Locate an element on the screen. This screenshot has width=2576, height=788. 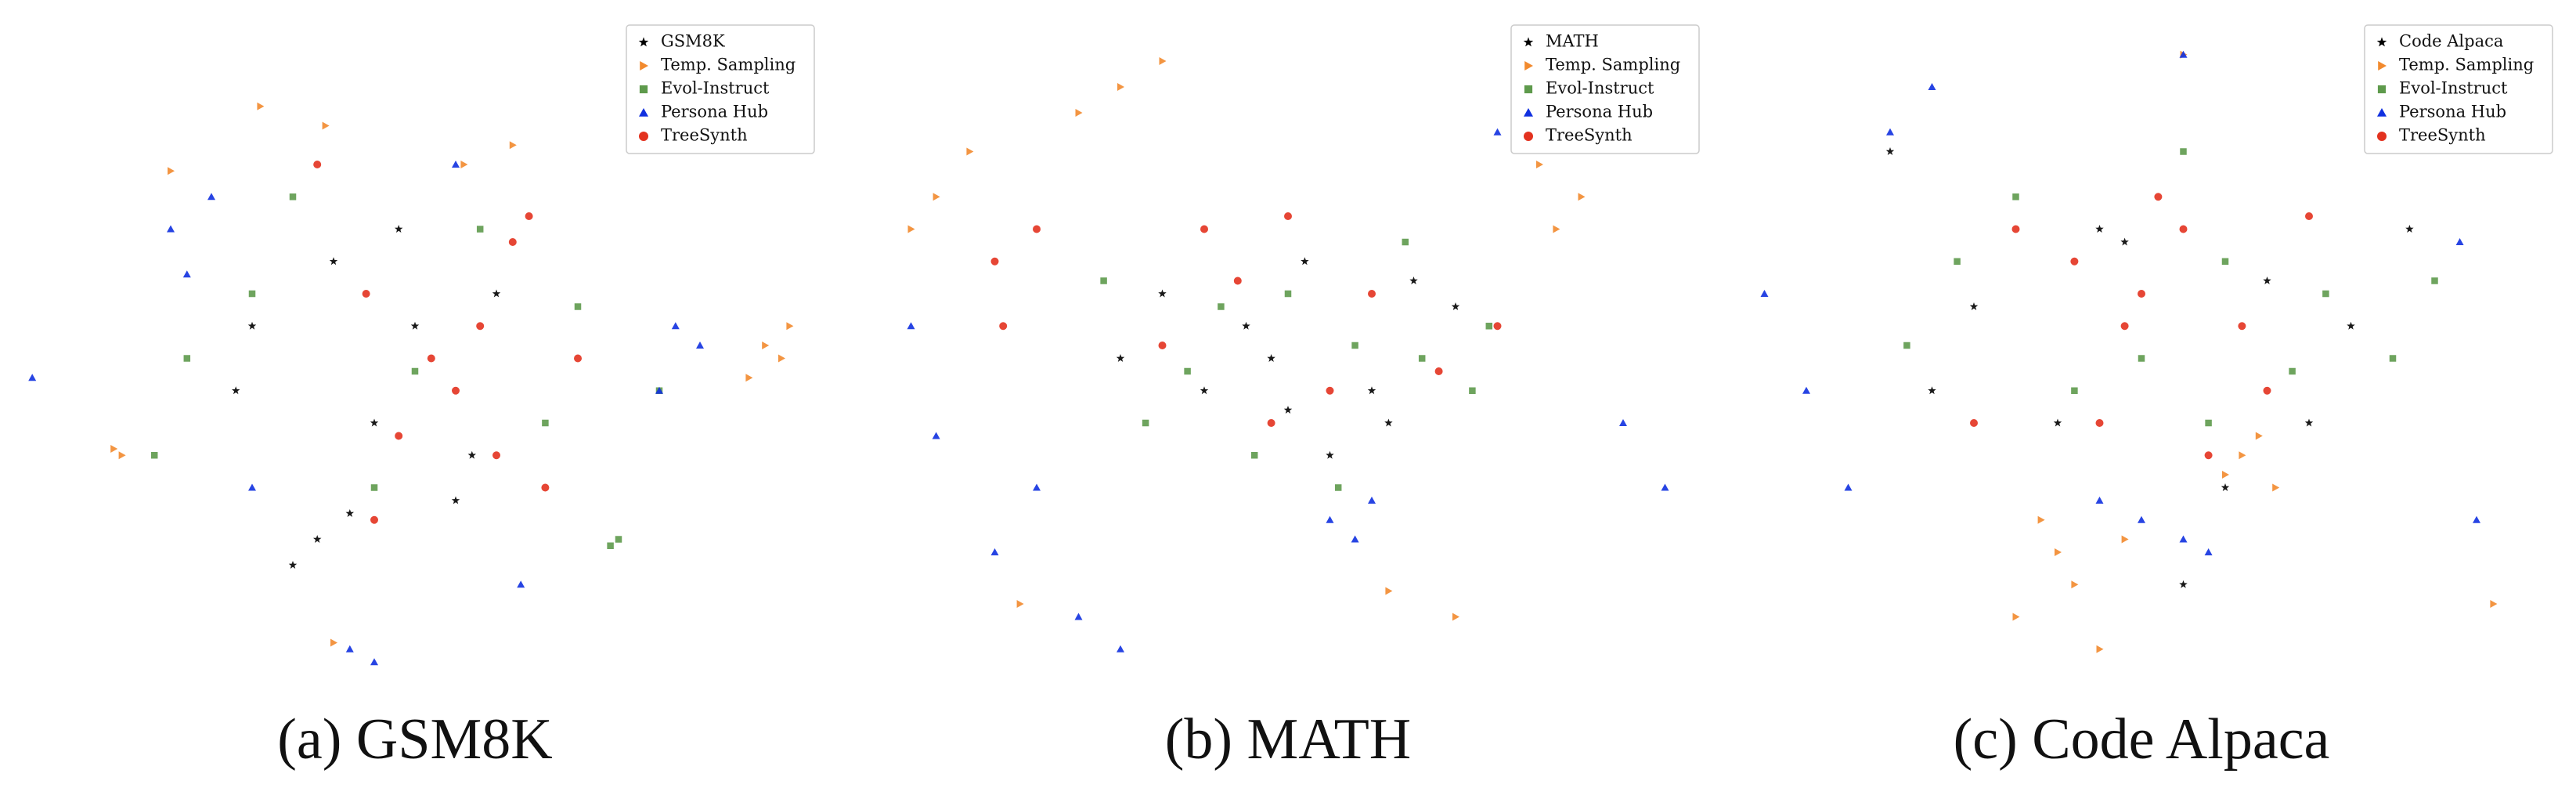
legend-label: Code Alpaca is located at coordinates (2451, 41).